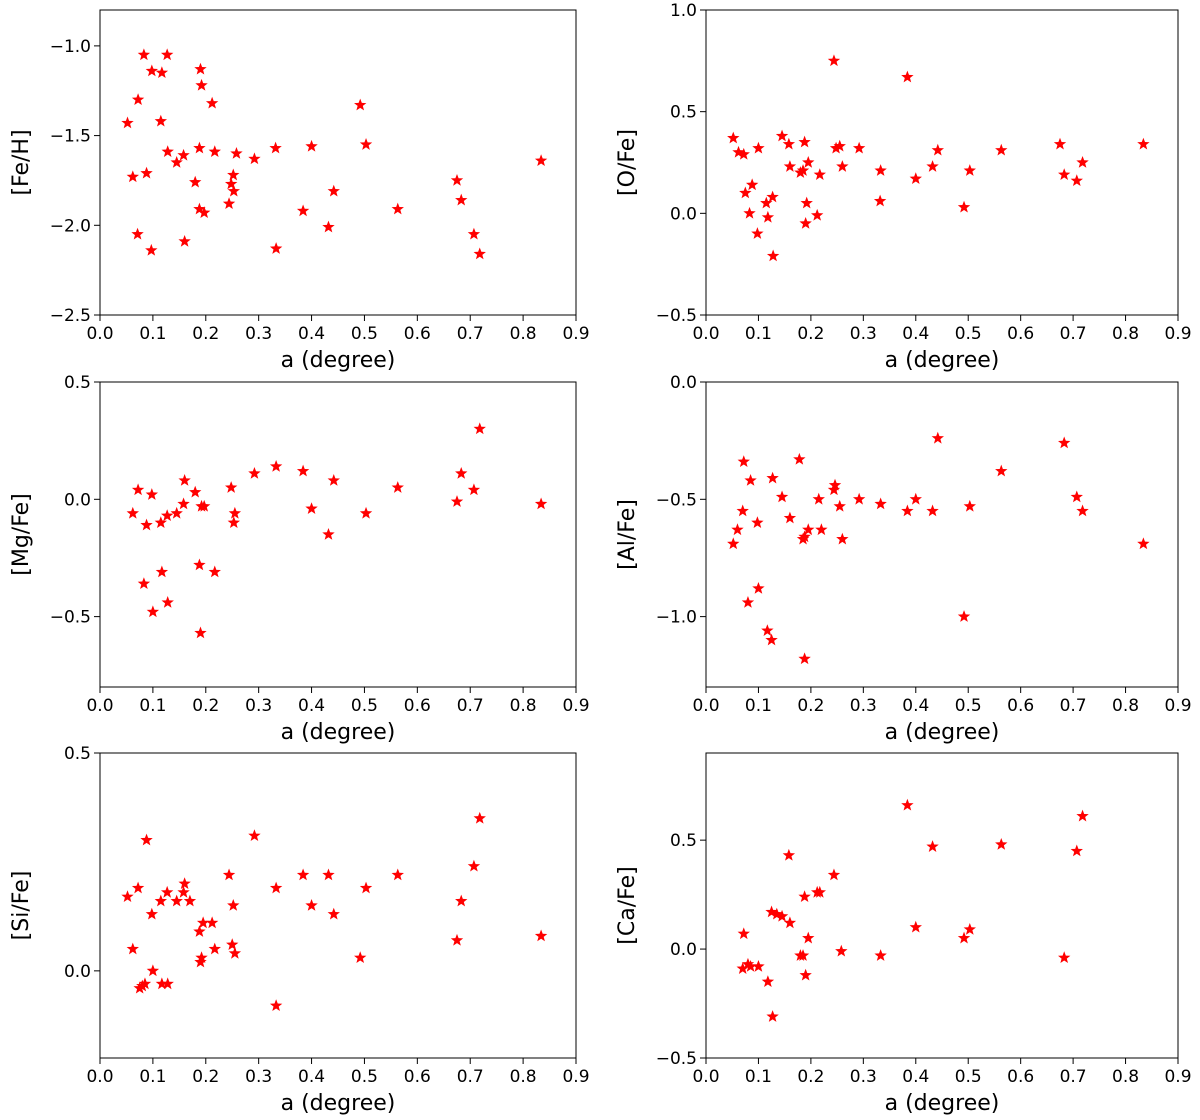 This screenshot has height=1120, width=1200. Describe the element at coordinates (523, 1077) in the screenshot. I see `x-tick-label: 0.8` at that location.